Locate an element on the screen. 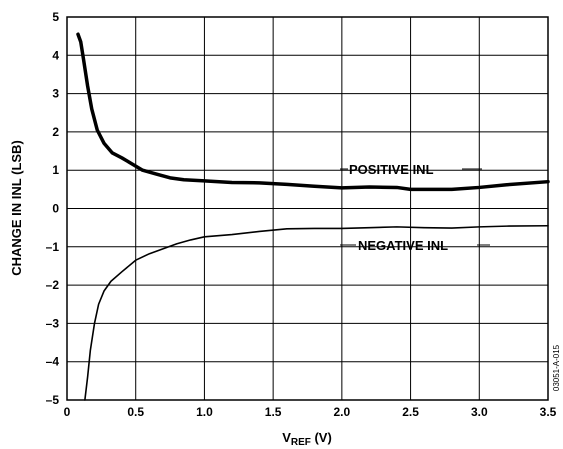 The width and height of the screenshot is (563, 449). y-tick-label: 4 is located at coordinates (55, 55).